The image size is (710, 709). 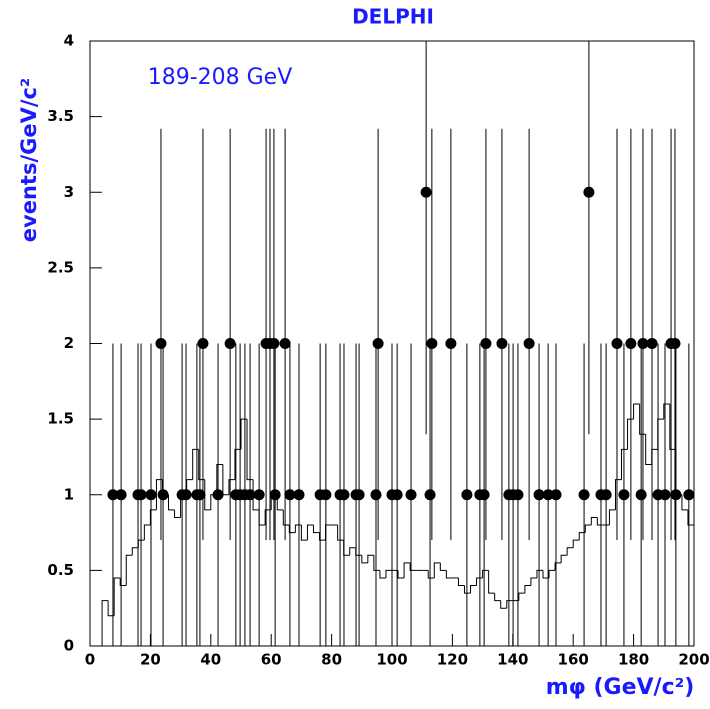 I want to click on y-tick-label: 1, so click(x=69, y=494).